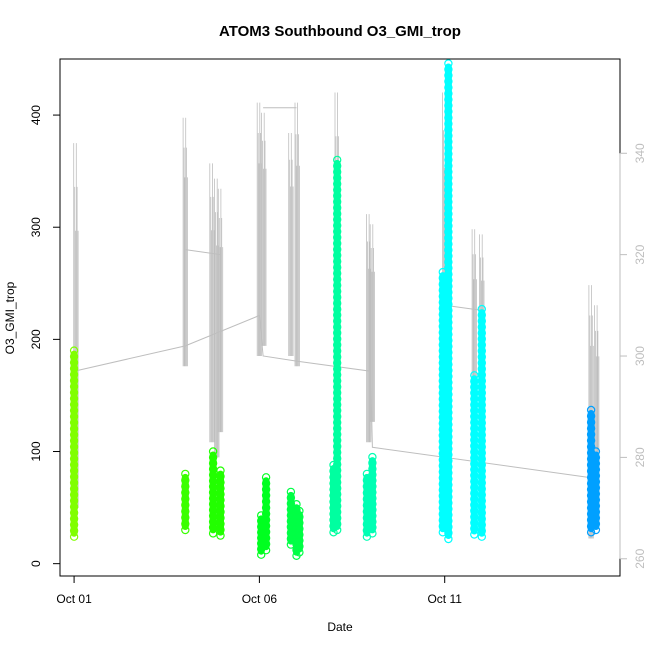 This screenshot has height=650, width=650. Describe the element at coordinates (260, 599) in the screenshot. I see `x-tick-label: Oct 06` at that location.